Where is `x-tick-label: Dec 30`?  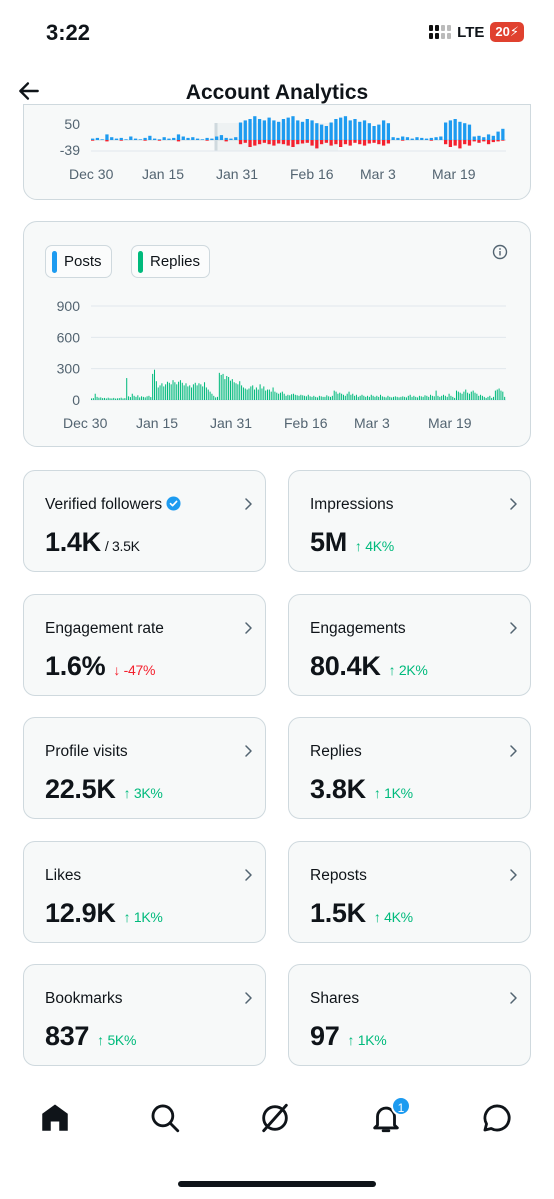 x-tick-label: Dec 30 is located at coordinates (91, 174).